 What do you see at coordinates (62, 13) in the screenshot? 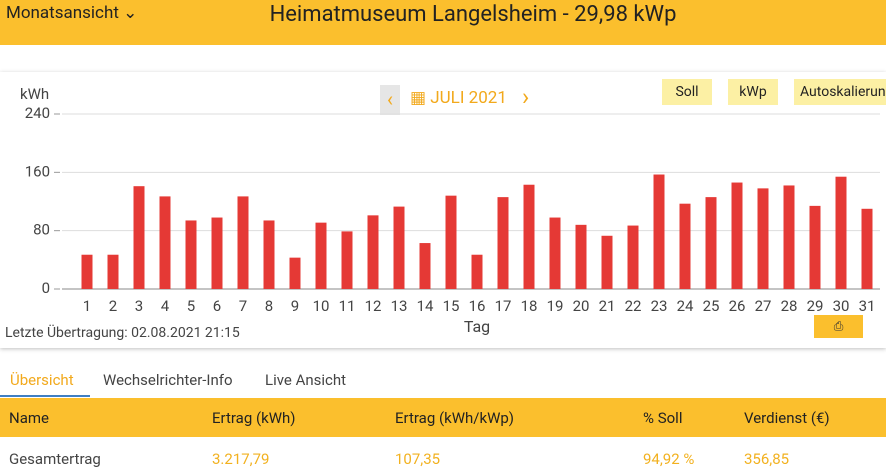
I see `view-menu-label: Monatsansicht` at bounding box center [62, 13].